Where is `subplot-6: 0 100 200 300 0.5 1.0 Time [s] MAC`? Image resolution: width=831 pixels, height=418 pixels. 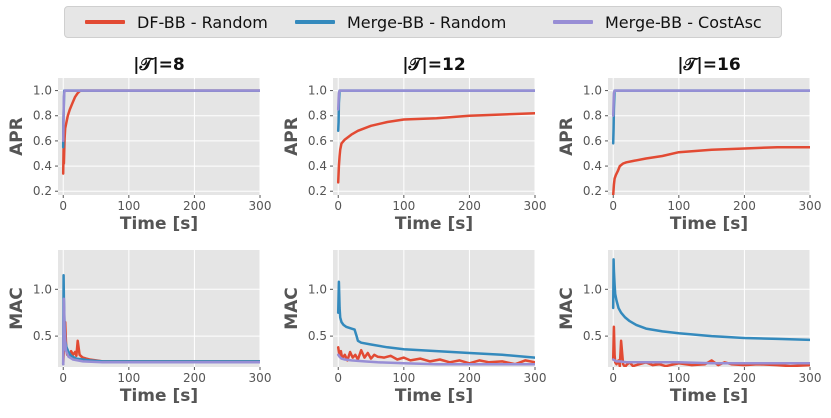 subplot-6: 0 100 200 300 0.5 1.0 Time [s] MAC is located at coordinates (689, 328).